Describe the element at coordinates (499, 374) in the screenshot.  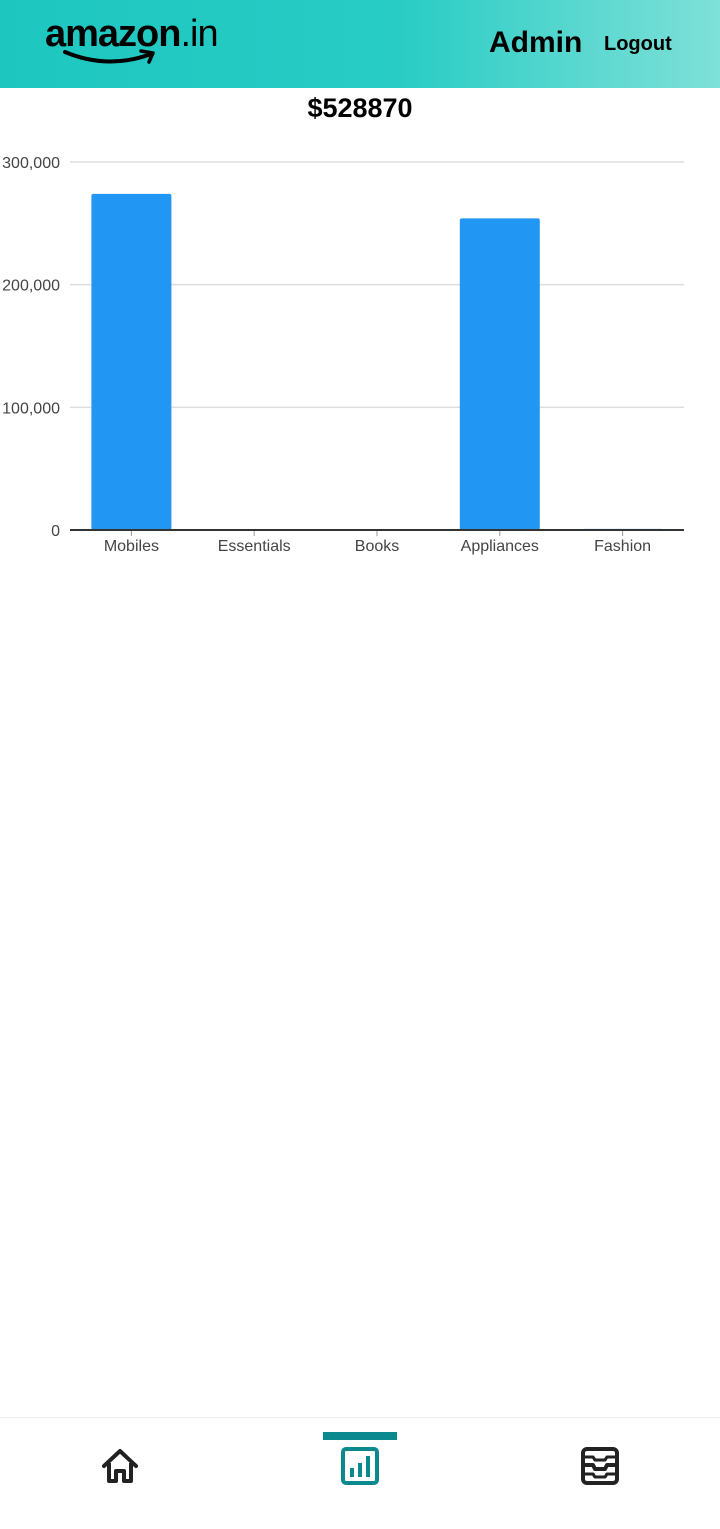
I see `bar-appliances` at that location.